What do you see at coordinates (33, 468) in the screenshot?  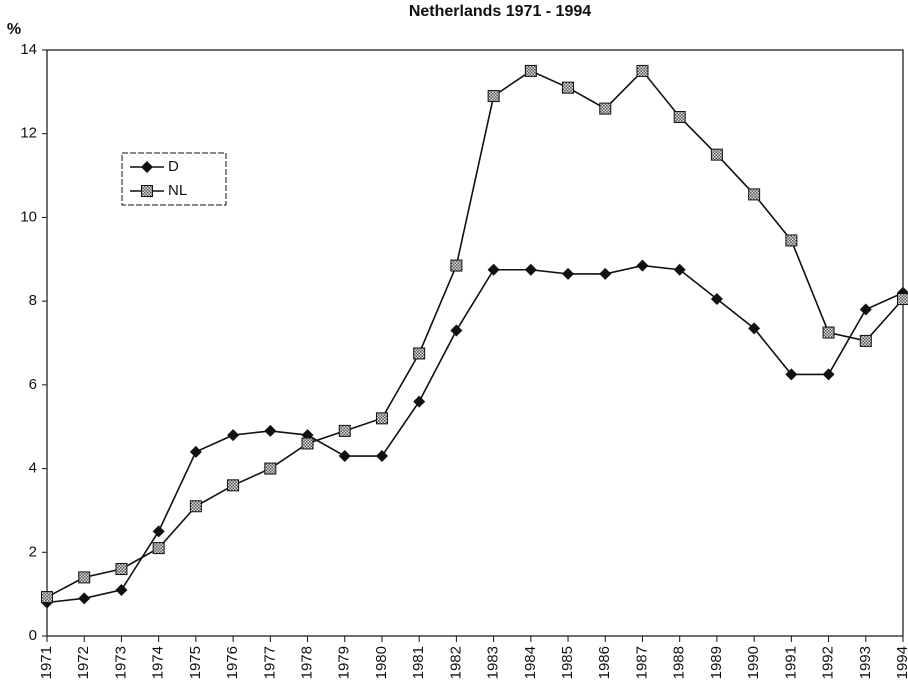 I see `y-tick-label: 4` at bounding box center [33, 468].